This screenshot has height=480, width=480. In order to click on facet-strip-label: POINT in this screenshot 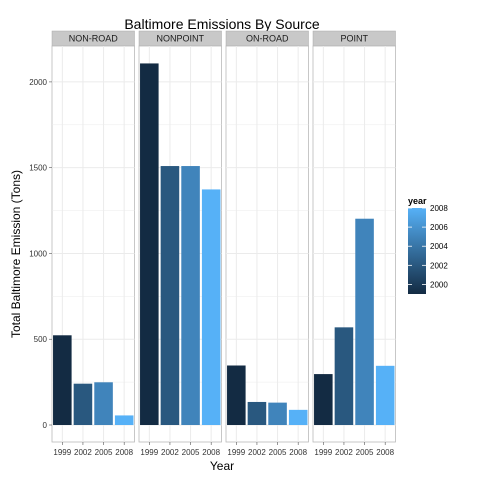, I will do `click(354, 39)`.